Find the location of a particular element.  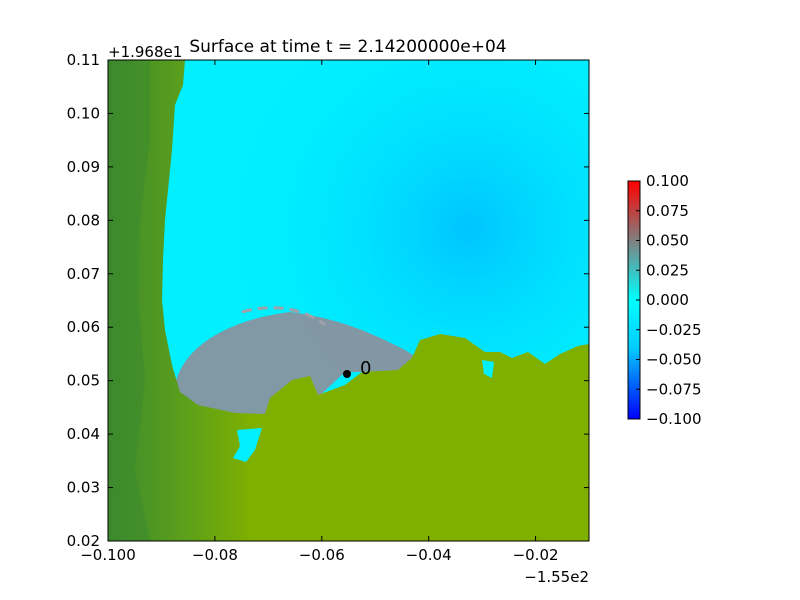

y-tick-label: 0.11 is located at coordinates (83, 60).